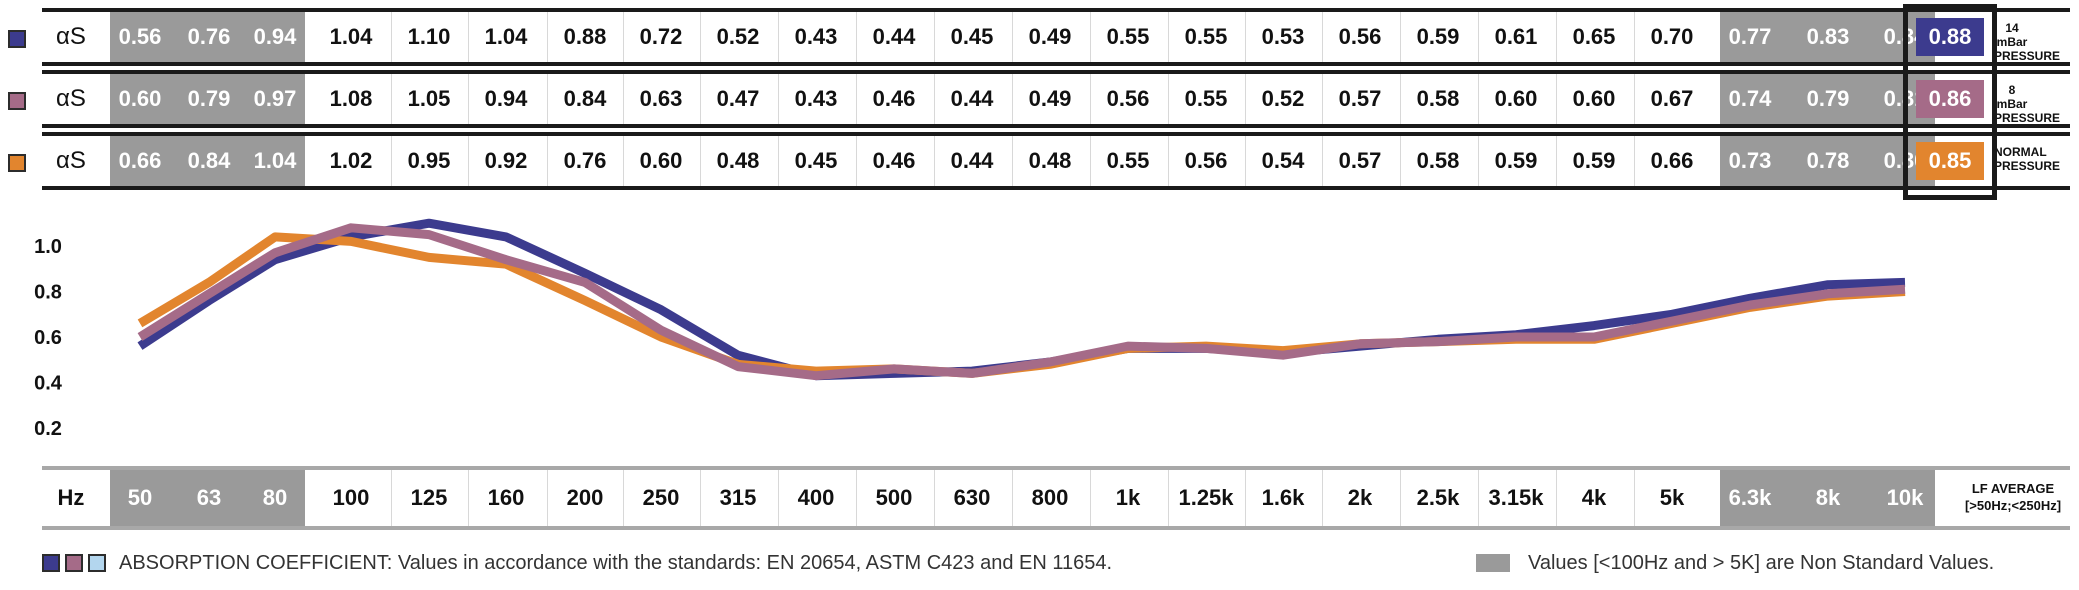  What do you see at coordinates (1128, 497) in the screenshot?
I see `frequency-cell: 1k` at bounding box center [1128, 497].